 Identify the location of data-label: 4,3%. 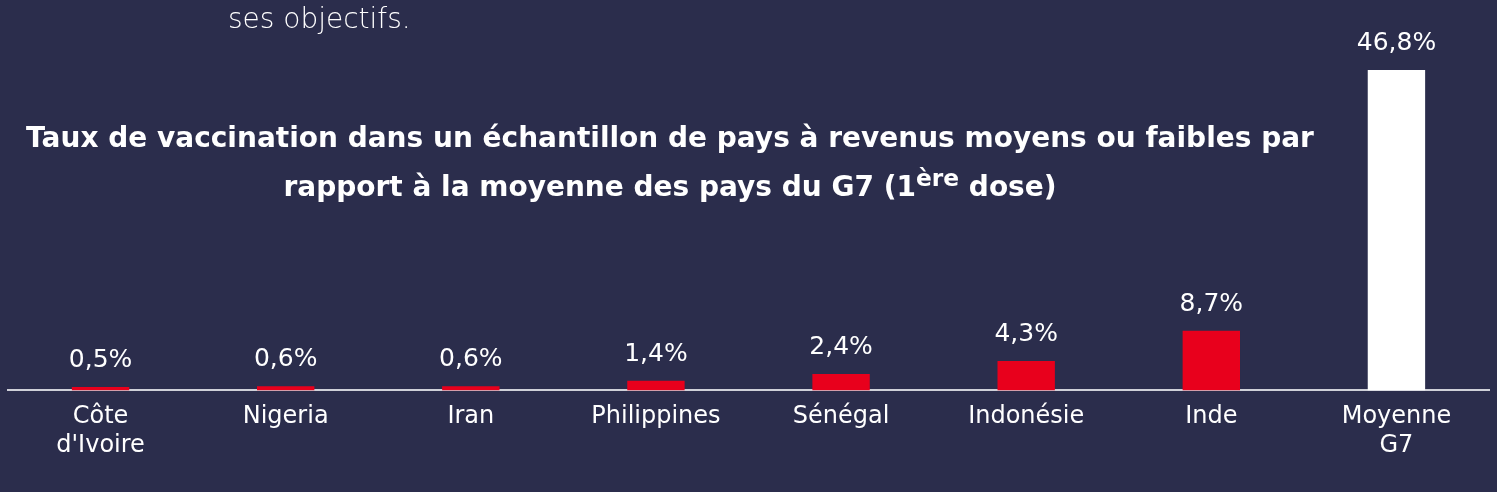
(1026, 332).